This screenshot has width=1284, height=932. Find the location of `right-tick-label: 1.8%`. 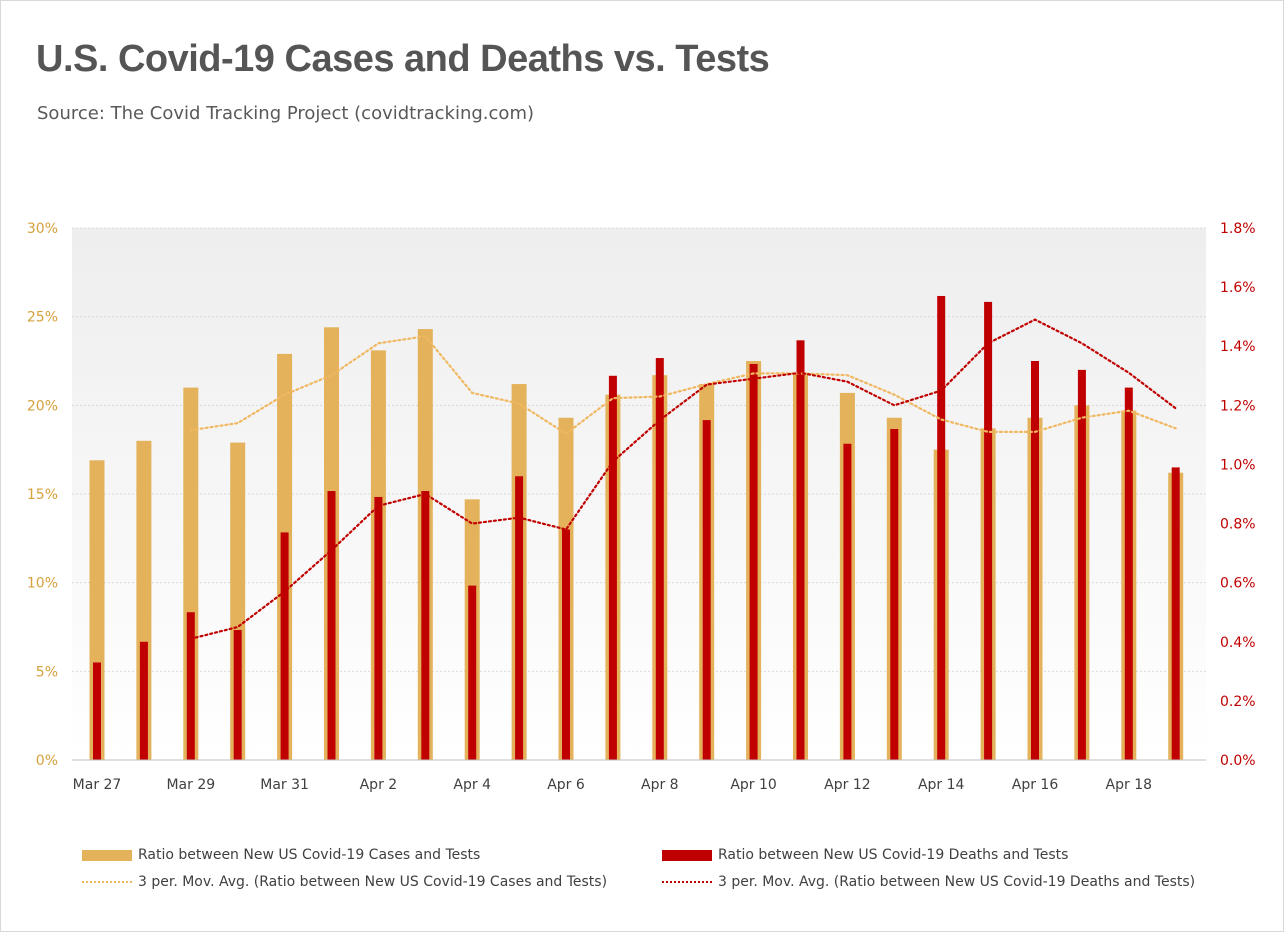

right-tick-label: 1.8% is located at coordinates (1238, 229).